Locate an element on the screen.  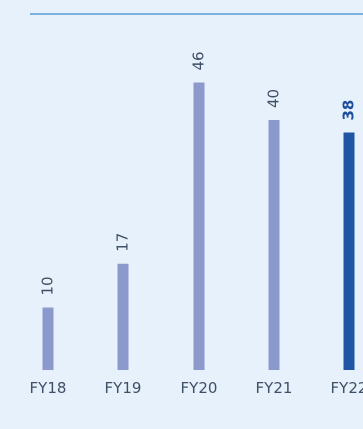
x-tick-labels-group: FY18 FY19 FY20 FY21 FY22 is located at coordinates (196, 388).